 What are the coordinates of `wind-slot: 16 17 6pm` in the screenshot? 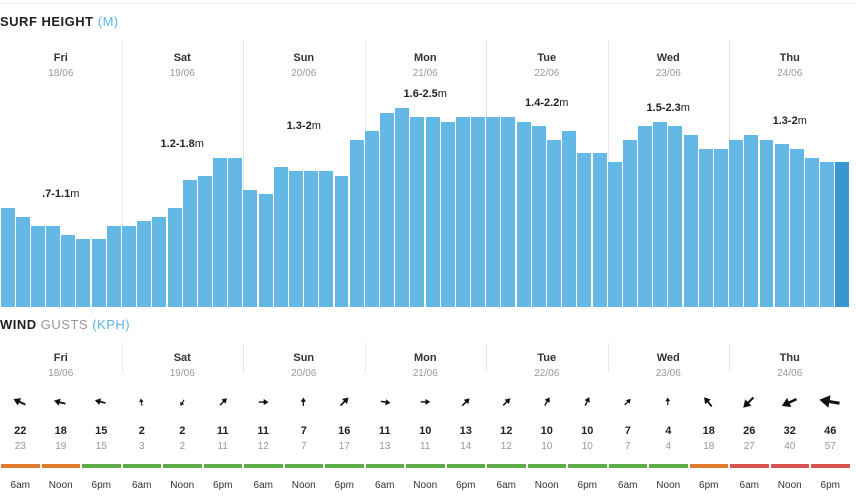 It's located at (344, 421).